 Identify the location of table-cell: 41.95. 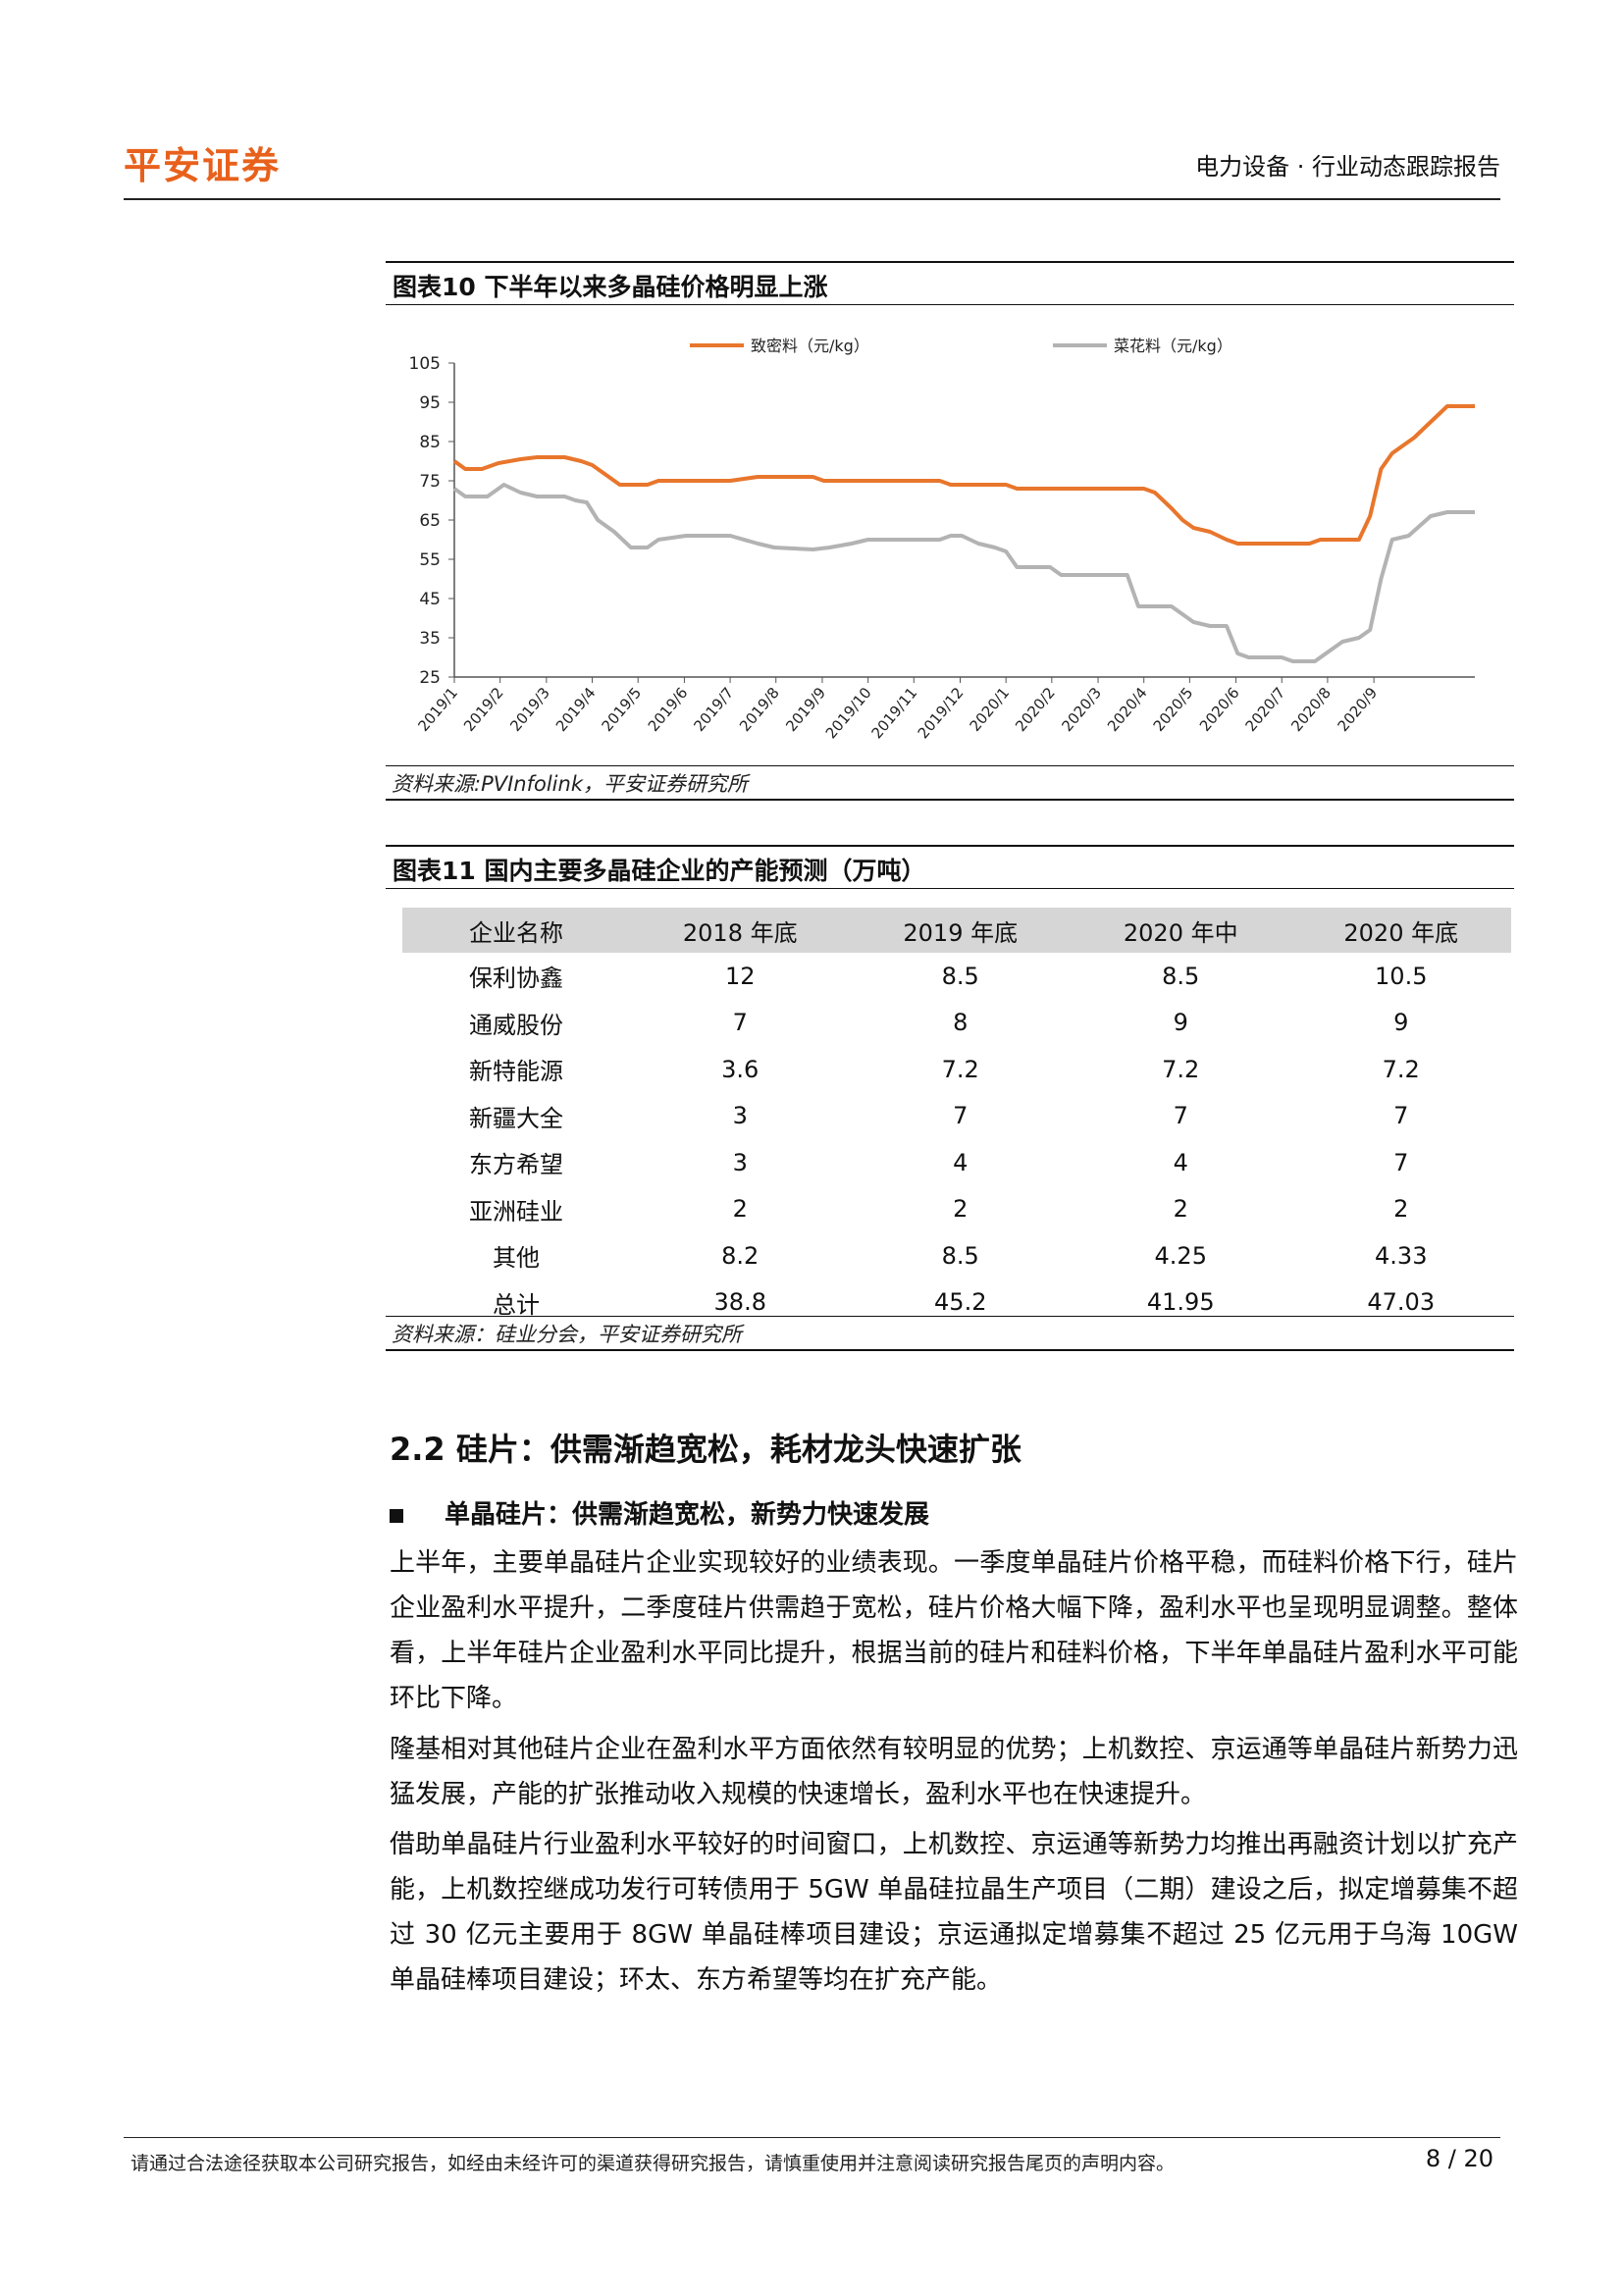
(1180, 1302).